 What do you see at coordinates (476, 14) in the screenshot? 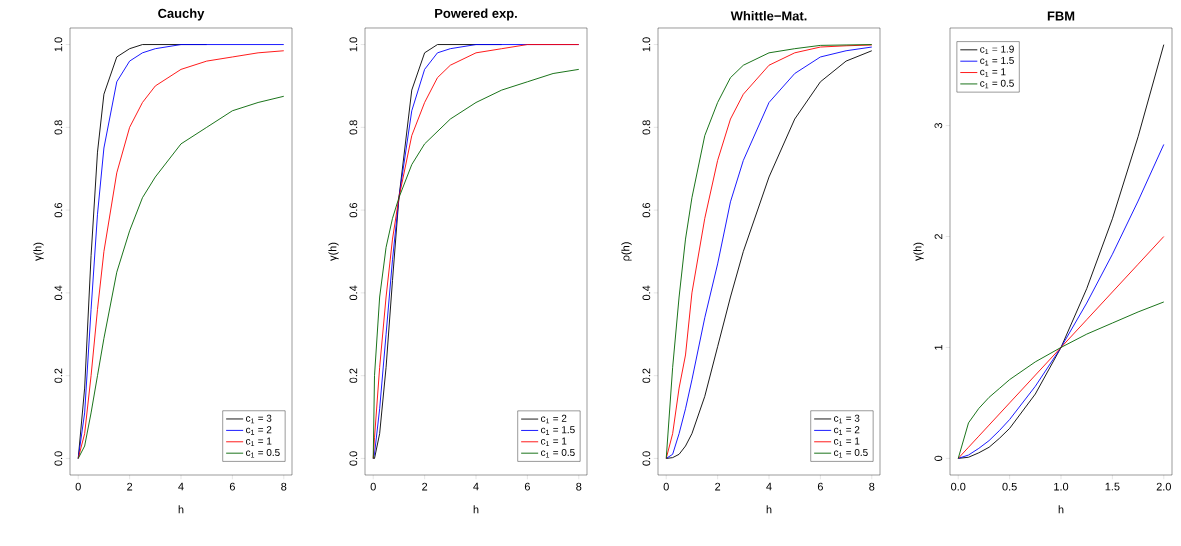
I see `chart-title: Powered exp.` at bounding box center [476, 14].